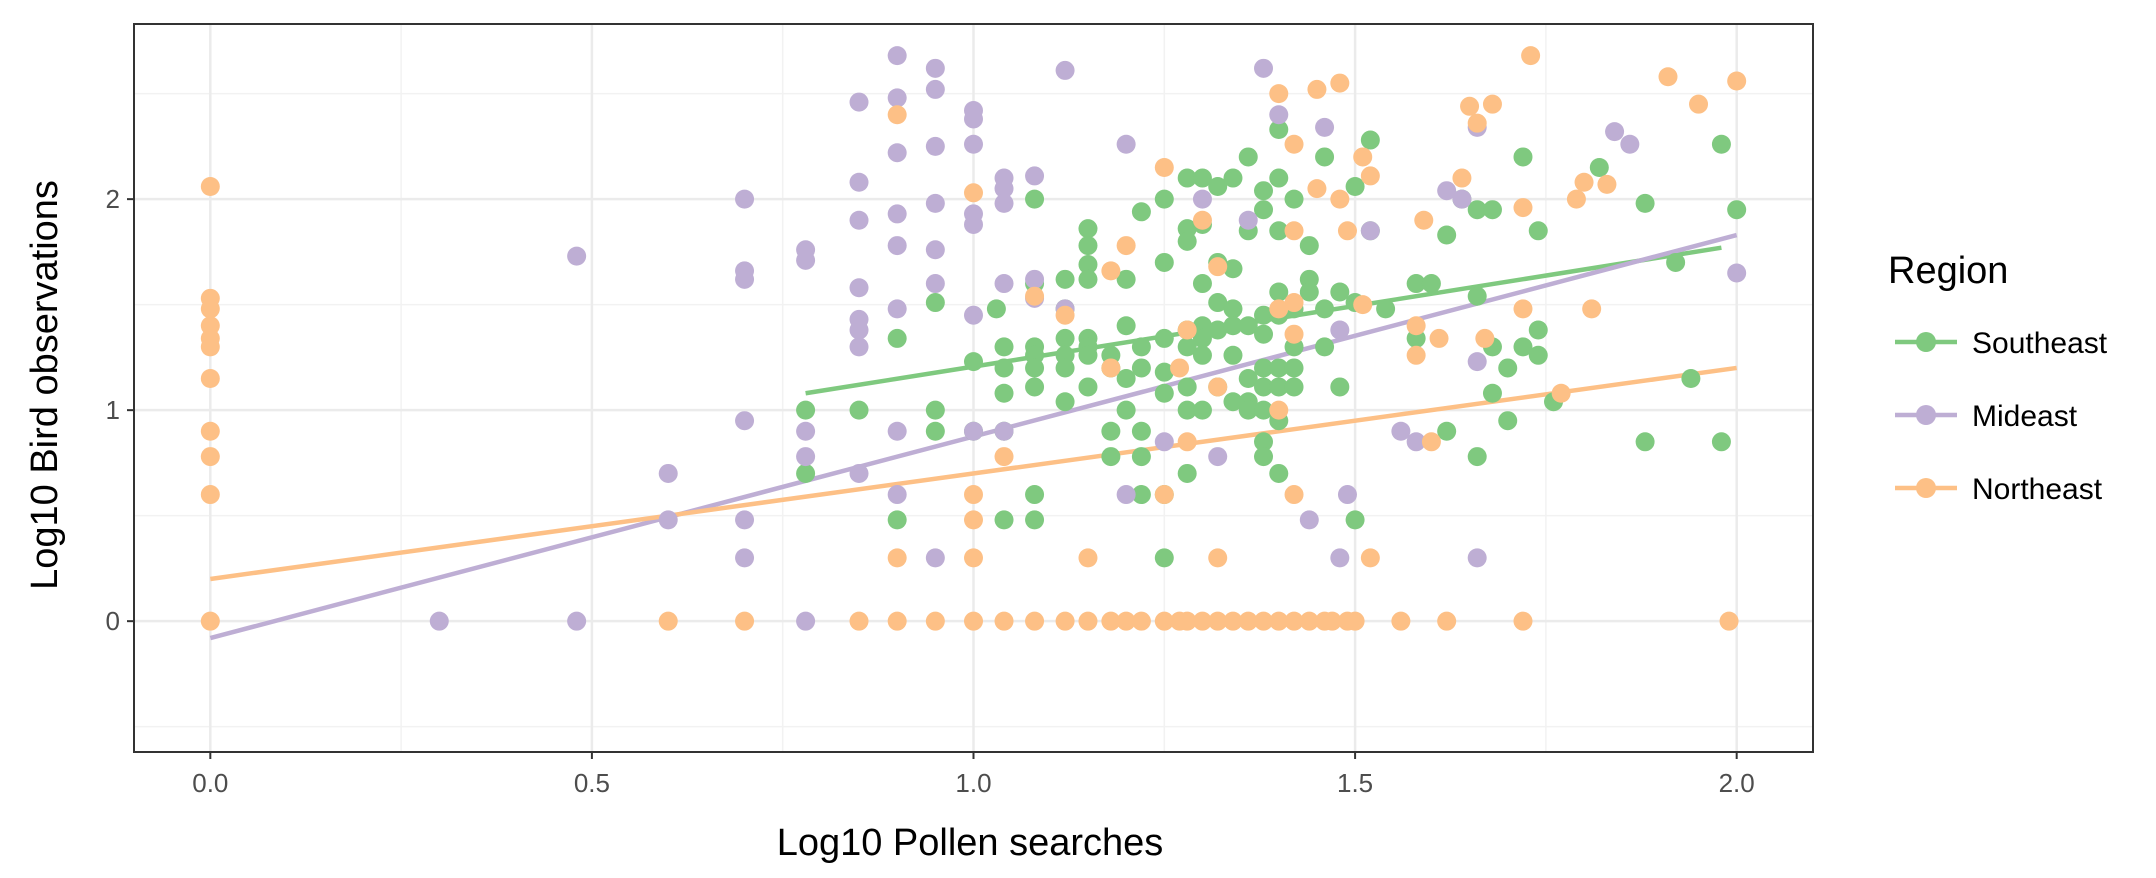 Image resolution: width=2156 pixels, height=878 pixels. Describe the element at coordinates (113, 621) in the screenshot. I see `y-tick-label: 0` at that location.